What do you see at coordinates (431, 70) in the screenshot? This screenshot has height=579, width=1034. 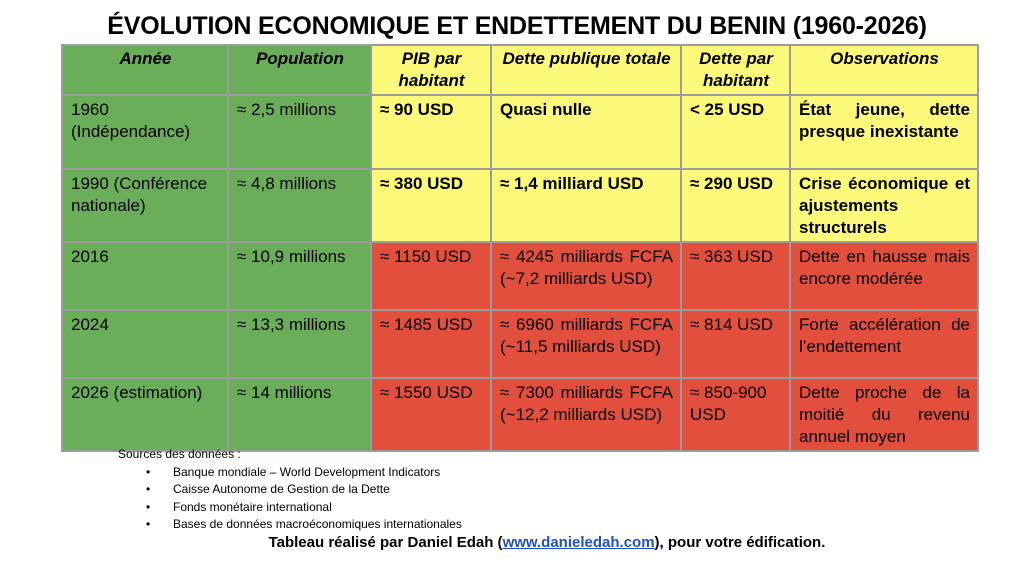 I see `header-pib: PIB par habitant` at bounding box center [431, 70].